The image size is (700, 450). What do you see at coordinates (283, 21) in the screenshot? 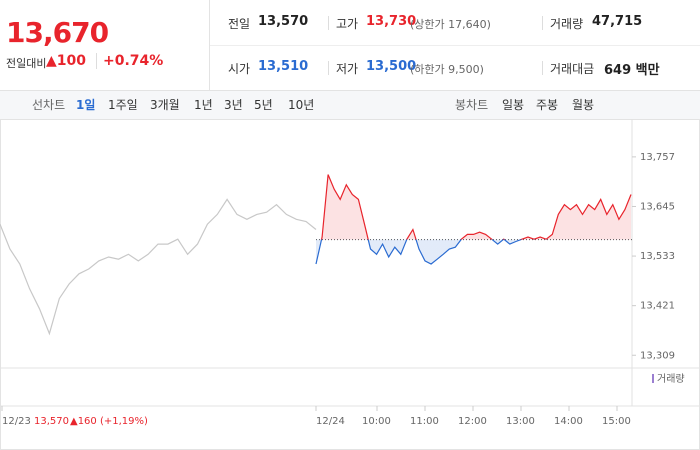
I see `stat-value: 13,570` at bounding box center [283, 21].